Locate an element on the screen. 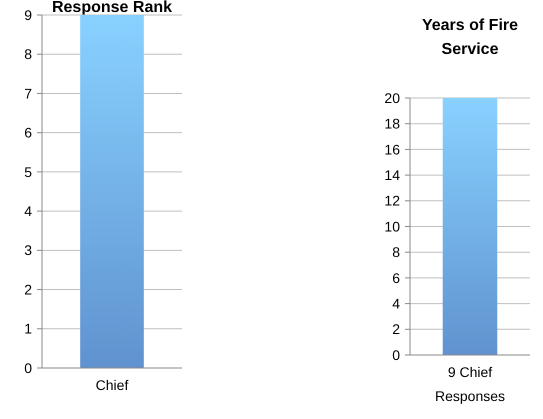 This screenshot has width=543, height=419. y-tick-label: 18 is located at coordinates (392, 124).